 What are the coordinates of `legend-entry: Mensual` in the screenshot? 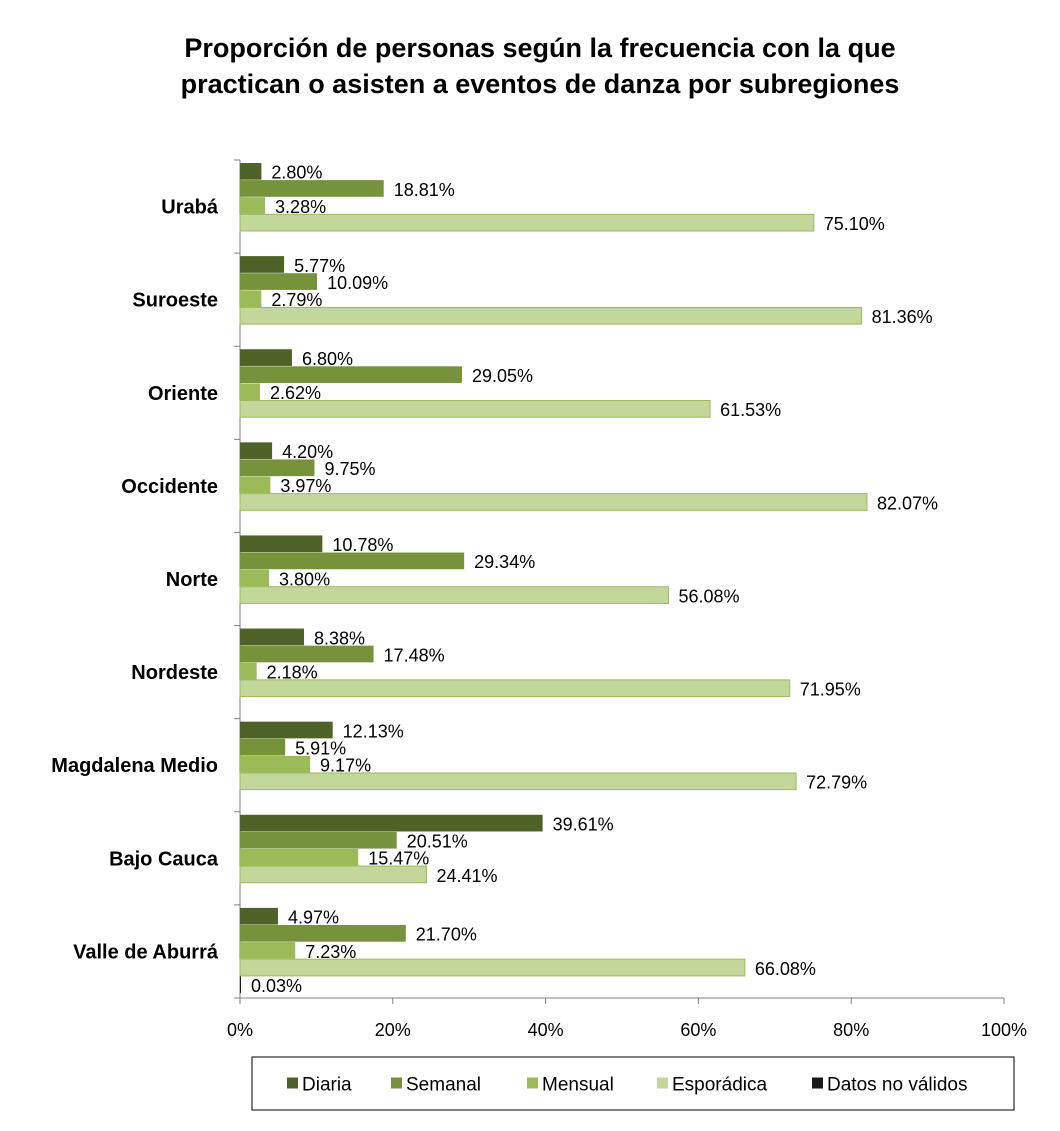 It's located at (578, 1085).